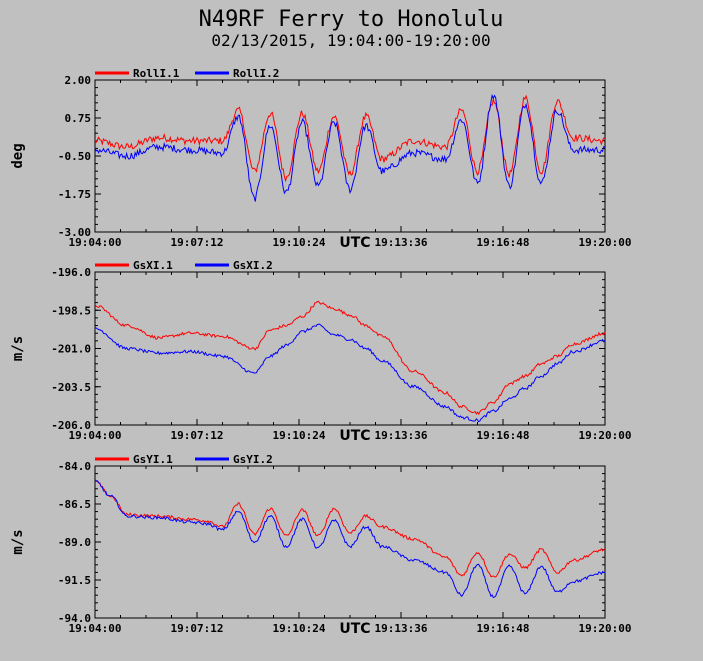 This screenshot has height=661, width=703. I want to click on legend-label: GsXI.1, so click(153, 265).